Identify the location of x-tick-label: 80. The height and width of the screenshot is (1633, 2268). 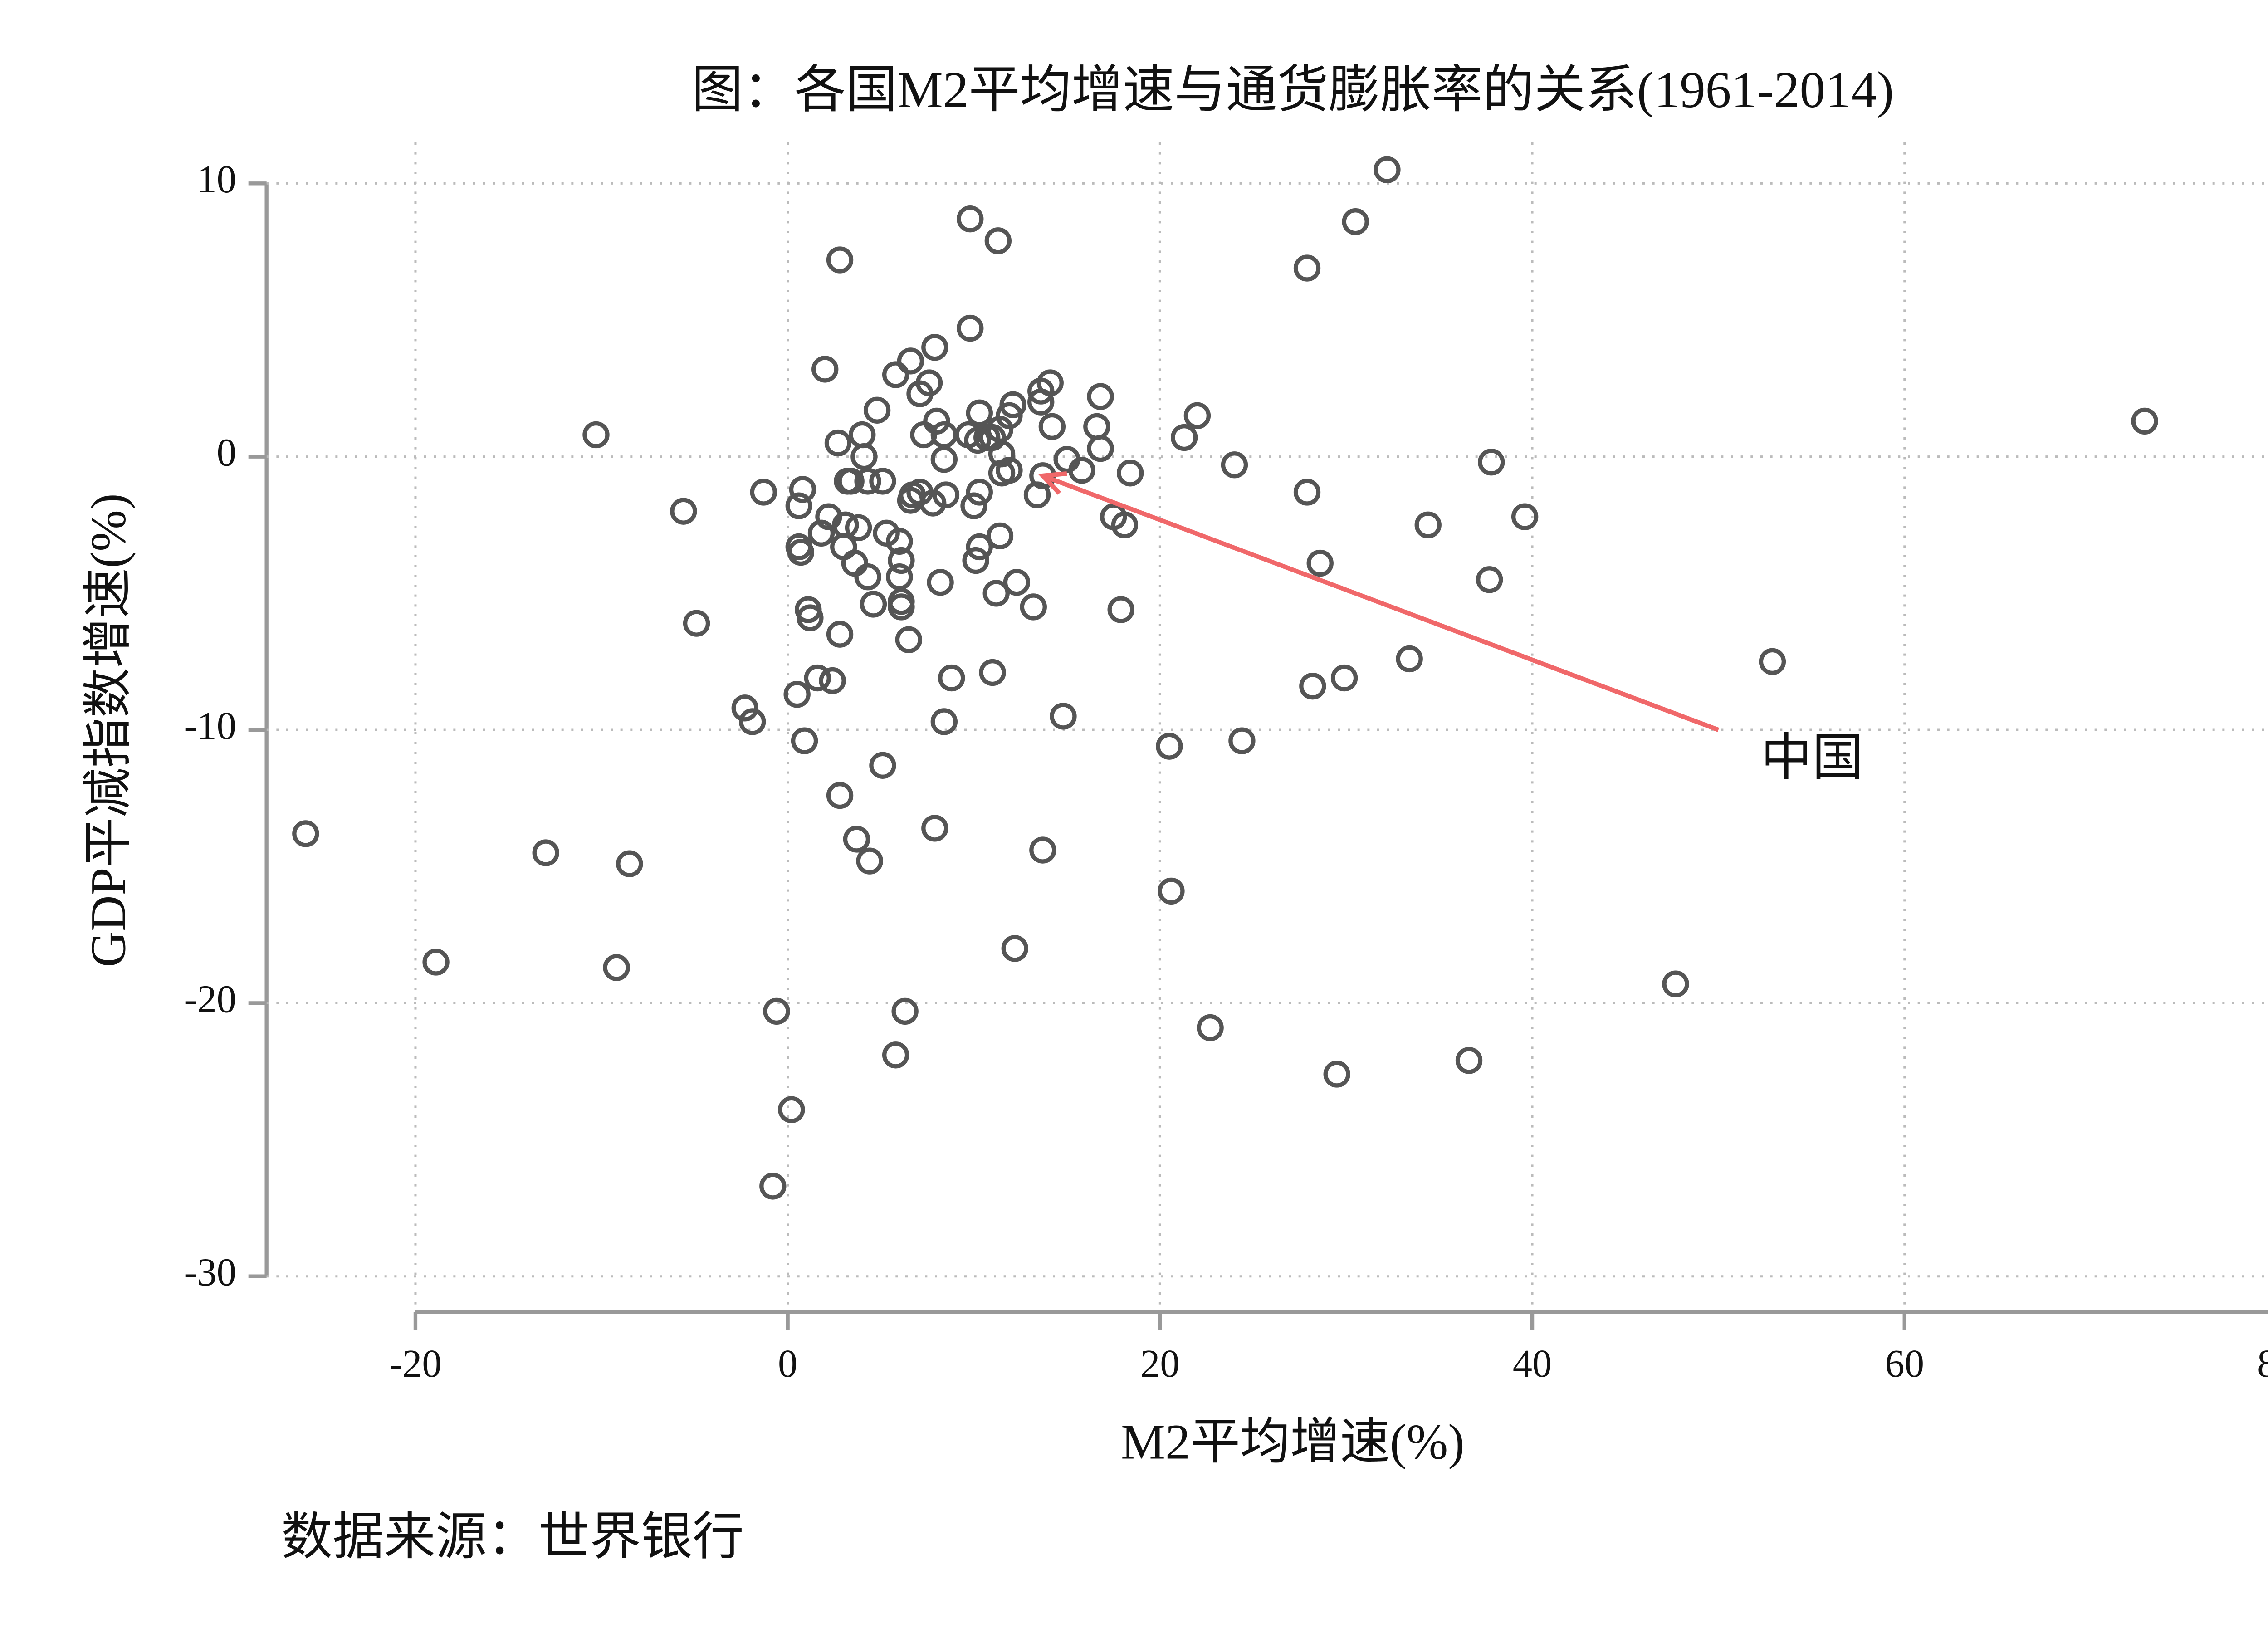
(2262, 1363).